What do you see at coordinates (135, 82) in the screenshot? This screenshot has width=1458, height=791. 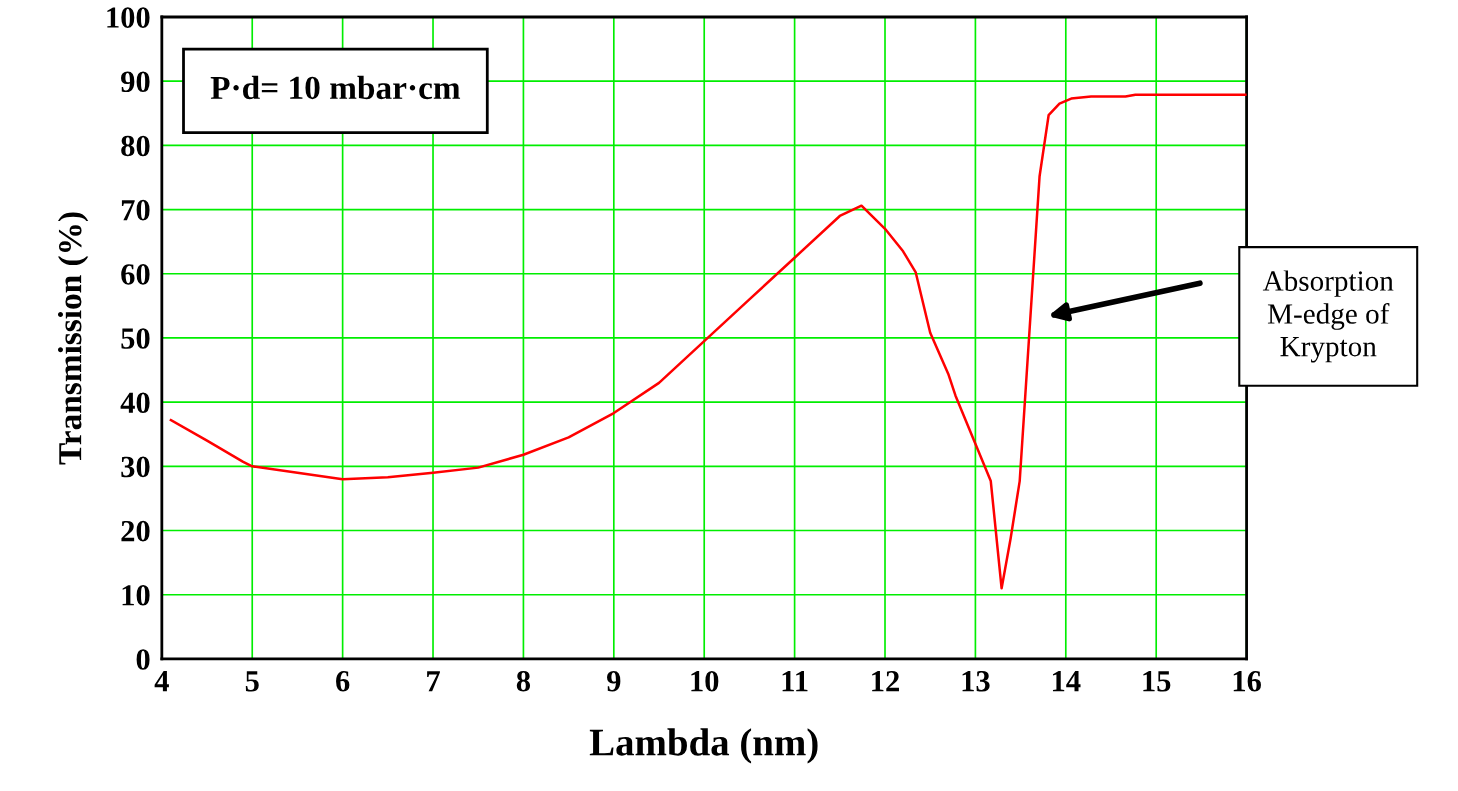 I see `y-tick-label: 90` at bounding box center [135, 82].